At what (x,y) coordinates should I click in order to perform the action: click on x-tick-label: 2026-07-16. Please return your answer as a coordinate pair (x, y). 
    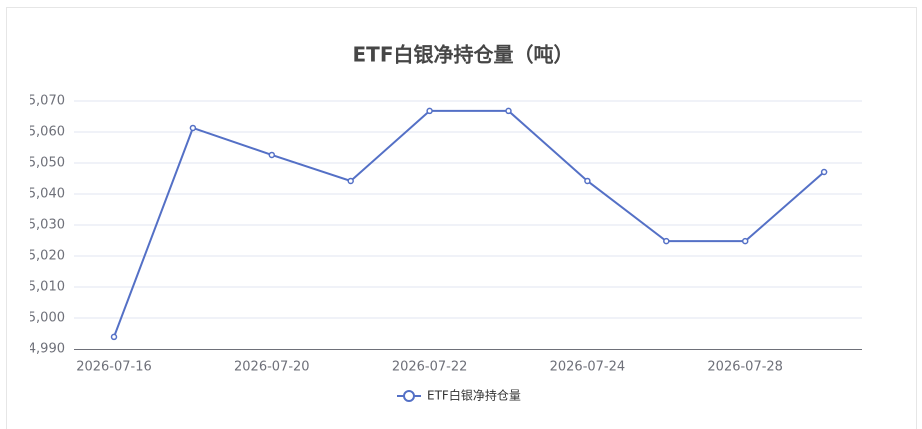
    Looking at the image, I should click on (114, 367).